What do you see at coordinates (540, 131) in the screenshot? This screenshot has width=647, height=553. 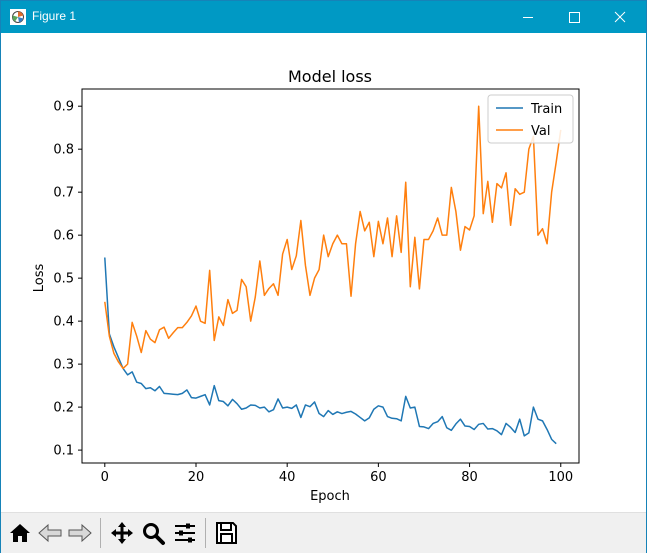 I see `legend-val-label: Val` at bounding box center [540, 131].